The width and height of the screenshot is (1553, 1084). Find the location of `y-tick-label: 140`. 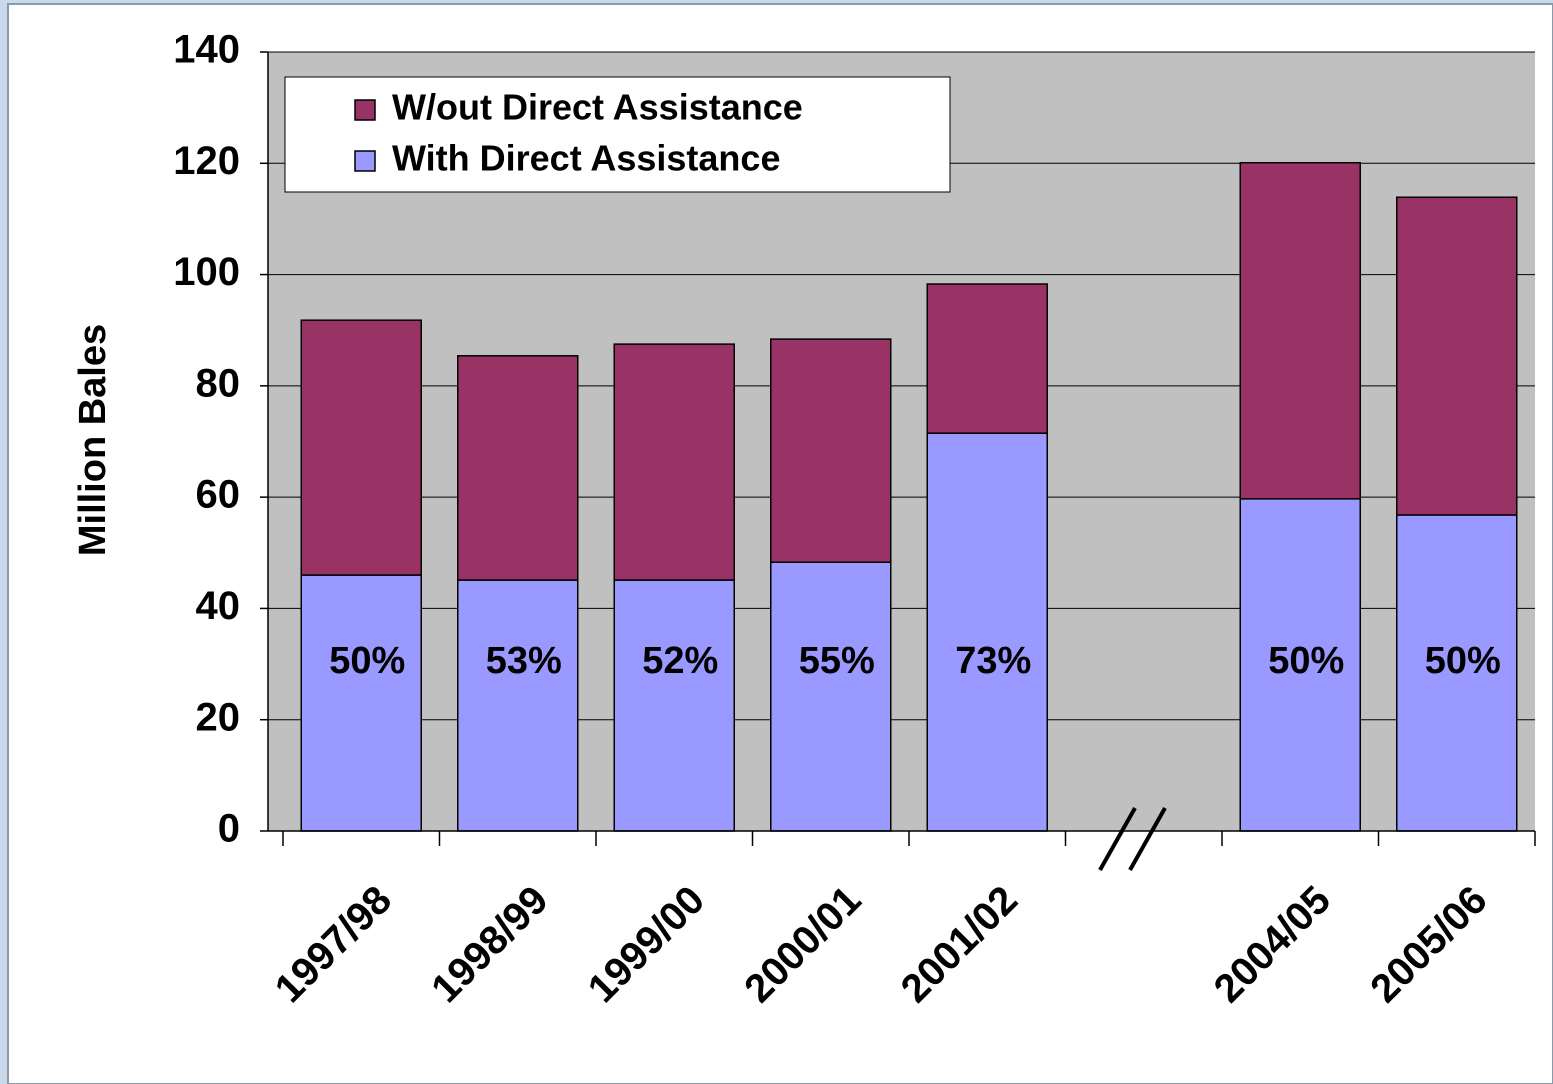

y-tick-label: 140 is located at coordinates (206, 50).